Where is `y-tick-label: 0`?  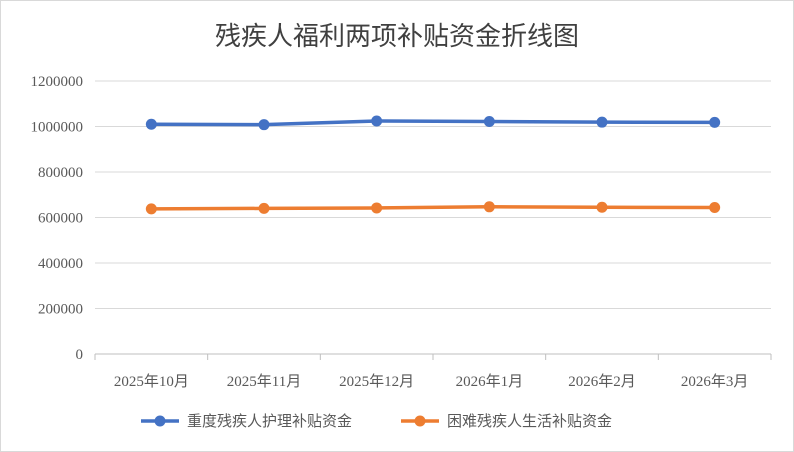
y-tick-label: 0 is located at coordinates (80, 355).